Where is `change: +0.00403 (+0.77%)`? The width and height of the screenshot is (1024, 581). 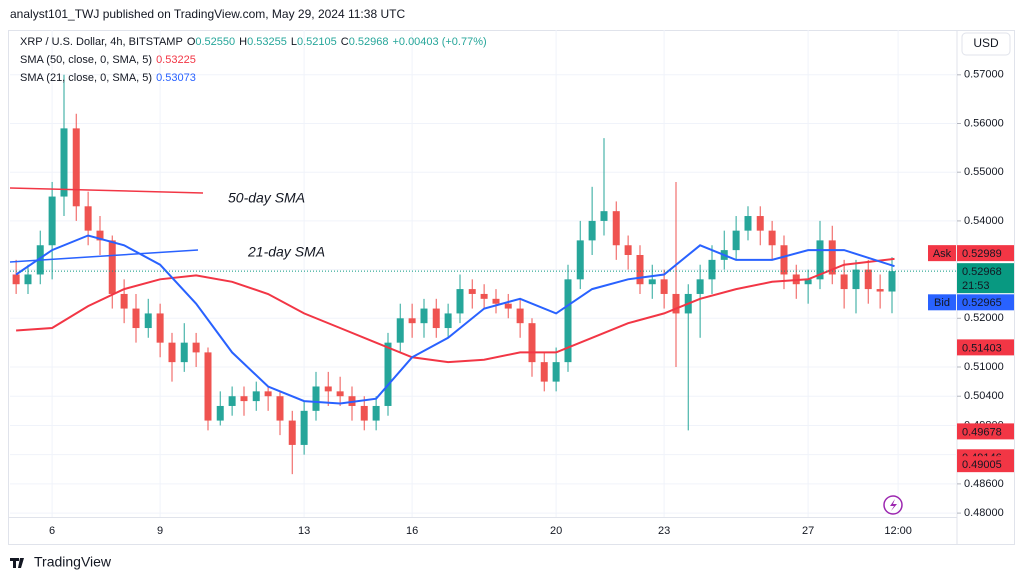 change: +0.00403 (+0.77%) is located at coordinates (439, 42).